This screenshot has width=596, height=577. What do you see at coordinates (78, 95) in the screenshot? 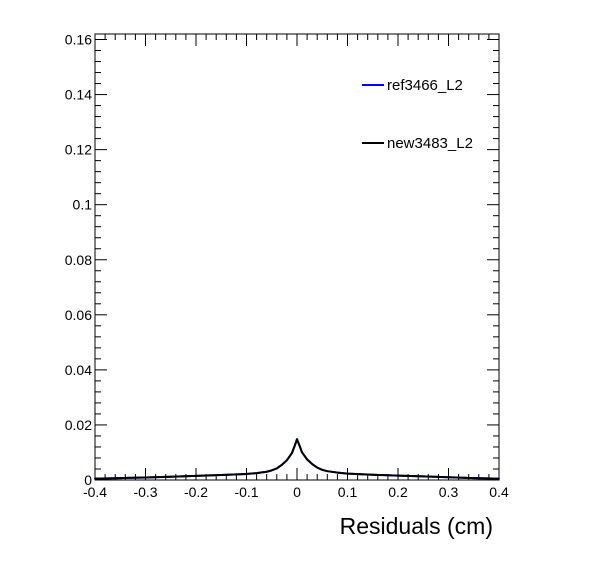
I see `y-tick-label: 0.14` at bounding box center [78, 95].